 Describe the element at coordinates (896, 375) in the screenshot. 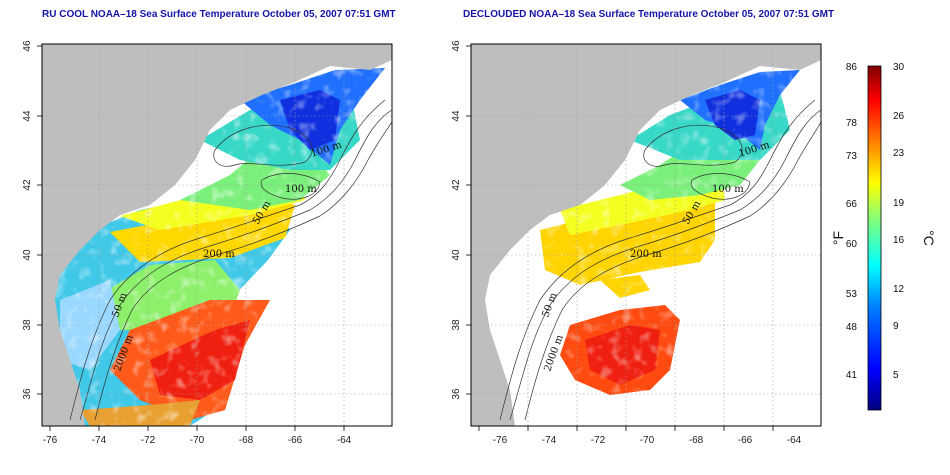

I see `celsius-tick: 5` at that location.